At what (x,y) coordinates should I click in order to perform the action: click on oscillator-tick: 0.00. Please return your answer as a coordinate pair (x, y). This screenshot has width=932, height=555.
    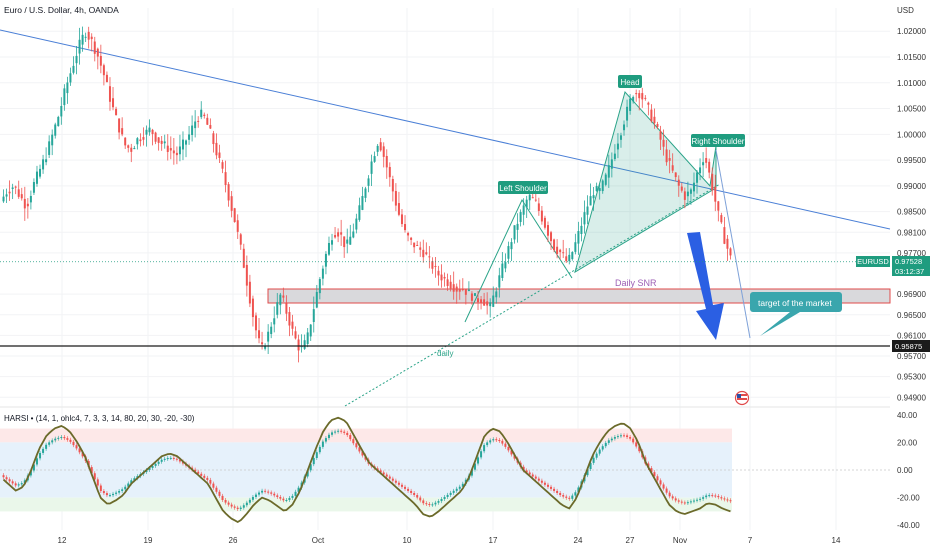
    Looking at the image, I should click on (905, 470).